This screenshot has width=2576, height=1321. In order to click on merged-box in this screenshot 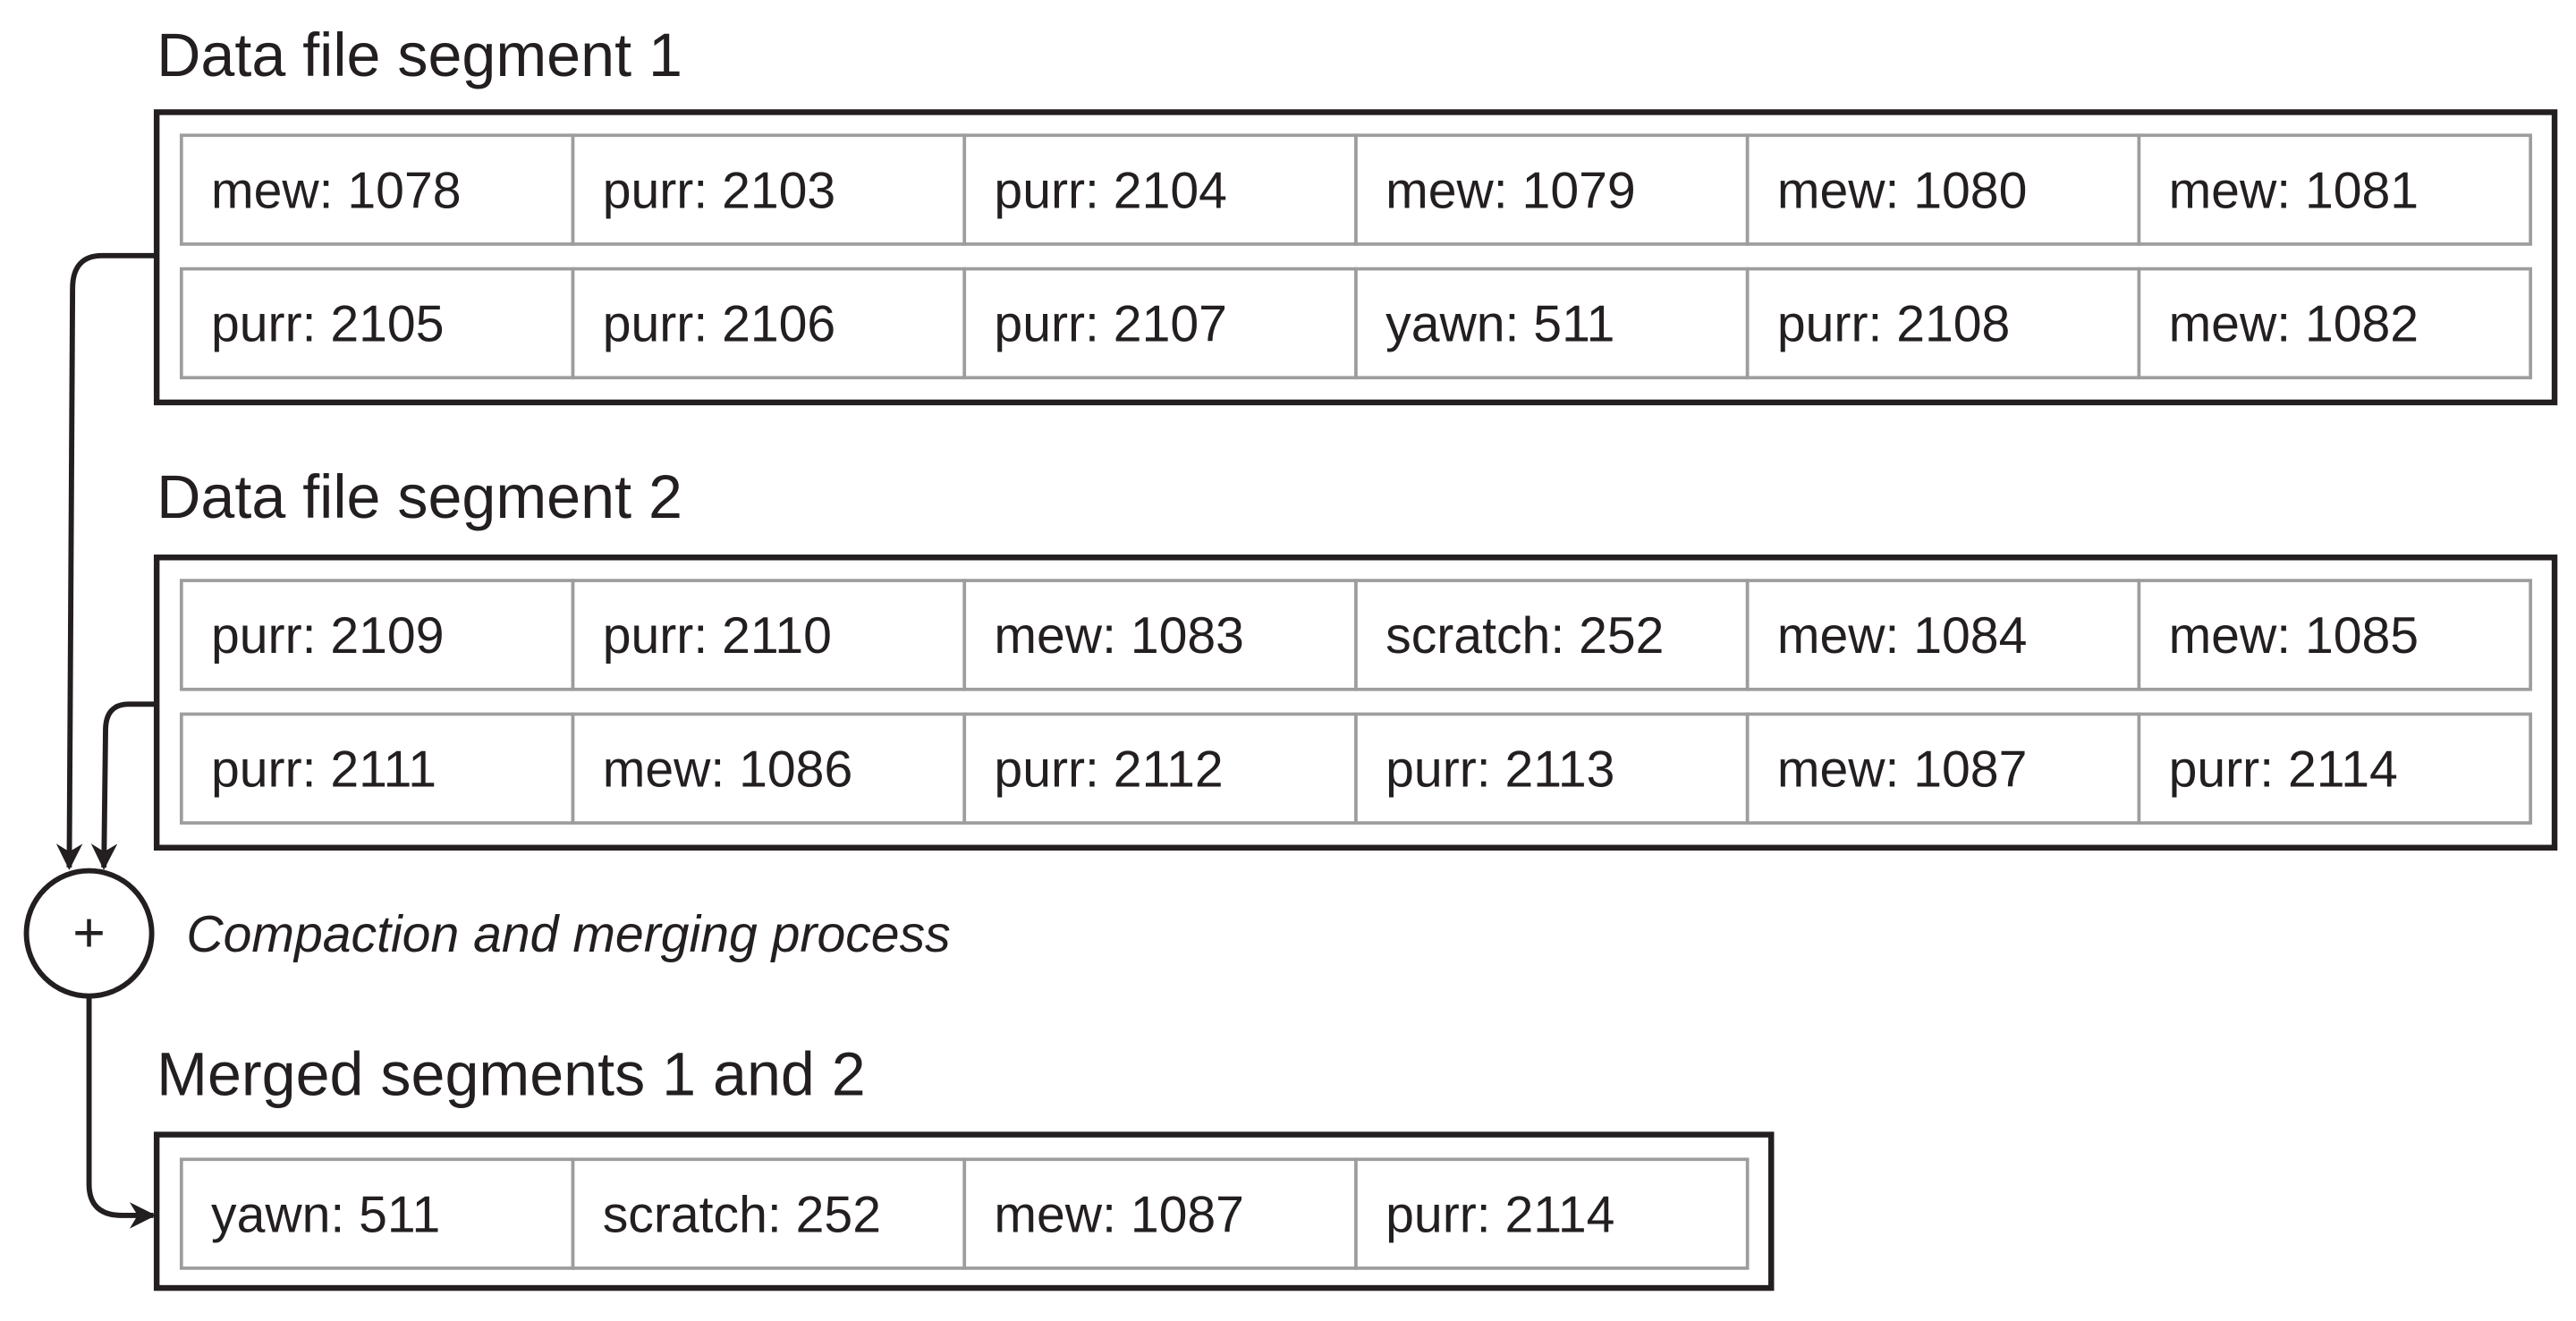, I will do `click(964, 1211)`.